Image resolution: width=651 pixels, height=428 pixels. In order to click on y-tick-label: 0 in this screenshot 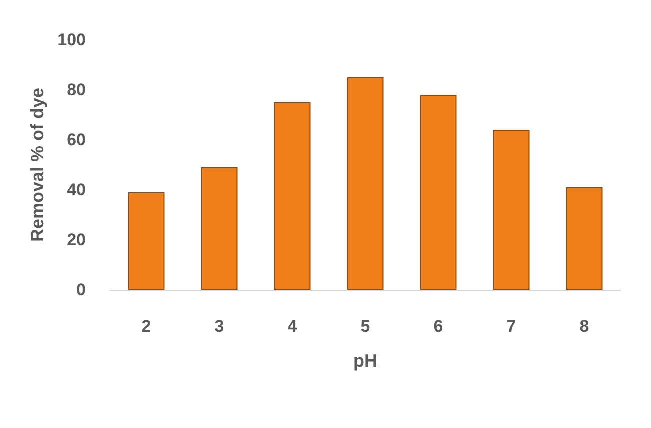, I will do `click(81, 290)`.